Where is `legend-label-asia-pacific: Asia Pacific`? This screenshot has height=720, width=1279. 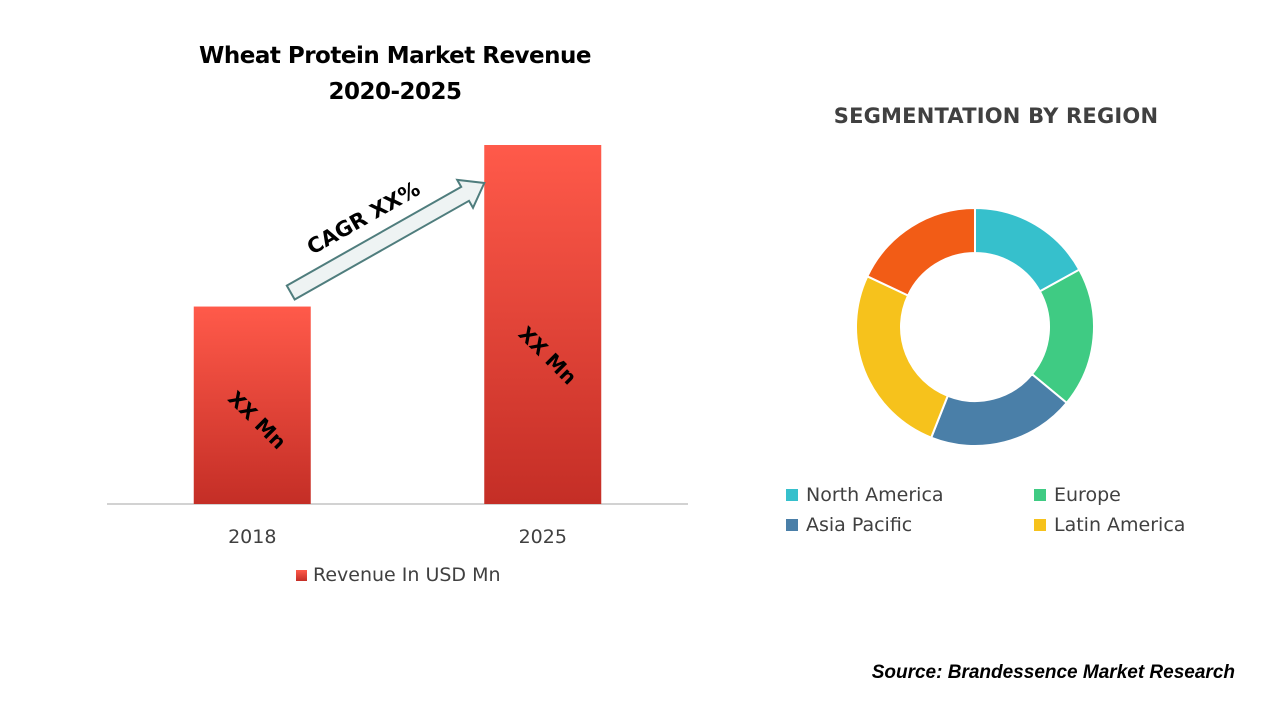
legend-label-asia-pacific: Asia Pacific is located at coordinates (859, 525).